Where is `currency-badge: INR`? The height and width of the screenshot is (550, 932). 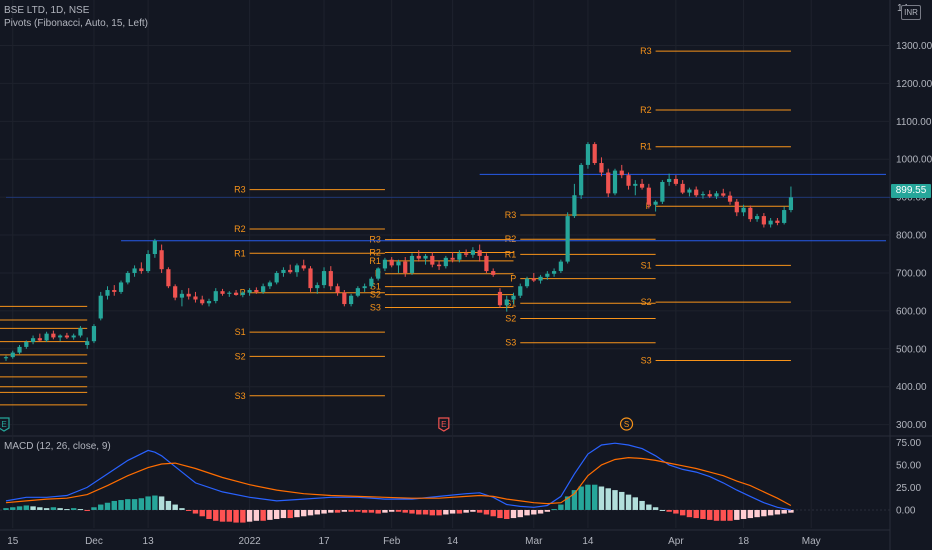 currency-badge: INR is located at coordinates (911, 12).